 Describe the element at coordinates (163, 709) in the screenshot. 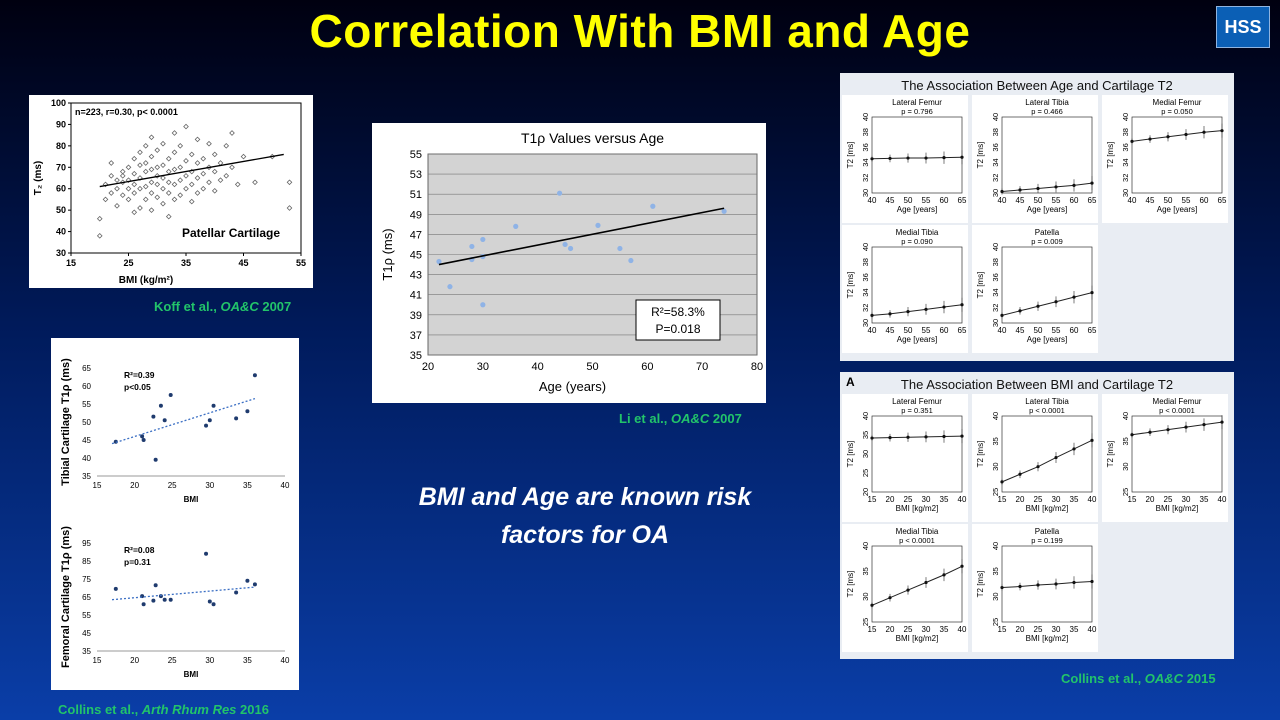

I see `collins2016-citation: Collins et al., Arth Rhum Res 2016` at that location.